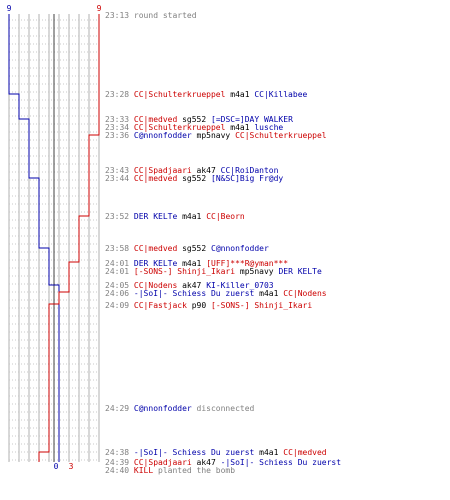 The width and height of the screenshot is (450, 500). Describe the element at coordinates (269, 127) in the screenshot. I see `event-player: lusche` at that location.